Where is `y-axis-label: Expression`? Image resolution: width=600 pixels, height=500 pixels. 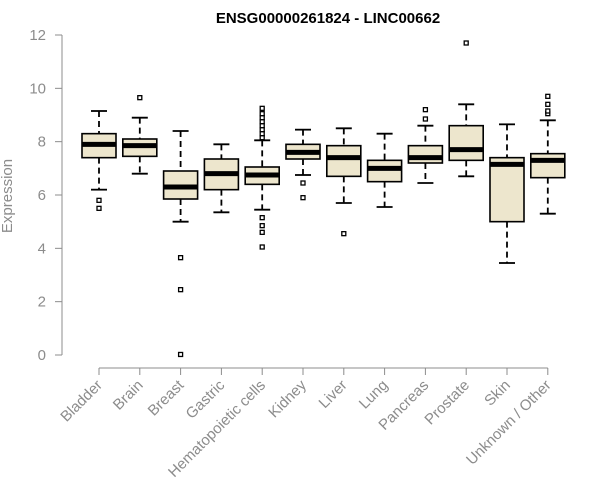
y-axis-label: Expression is located at coordinates (8, 196).